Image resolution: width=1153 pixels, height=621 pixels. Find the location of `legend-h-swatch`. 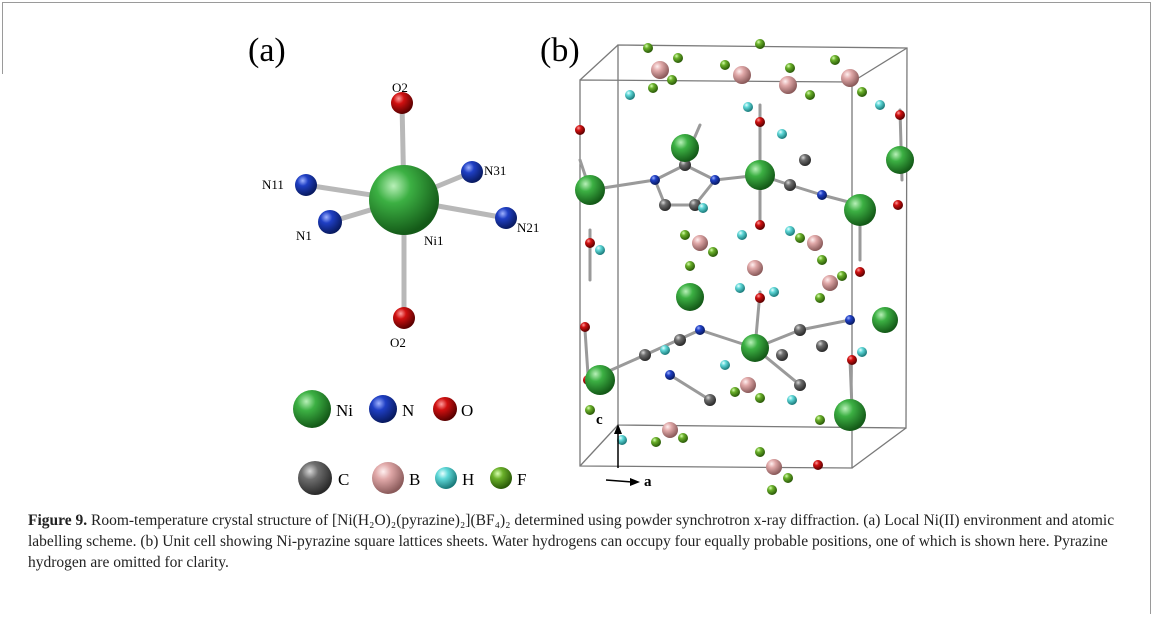

legend-h-swatch is located at coordinates (446, 478).